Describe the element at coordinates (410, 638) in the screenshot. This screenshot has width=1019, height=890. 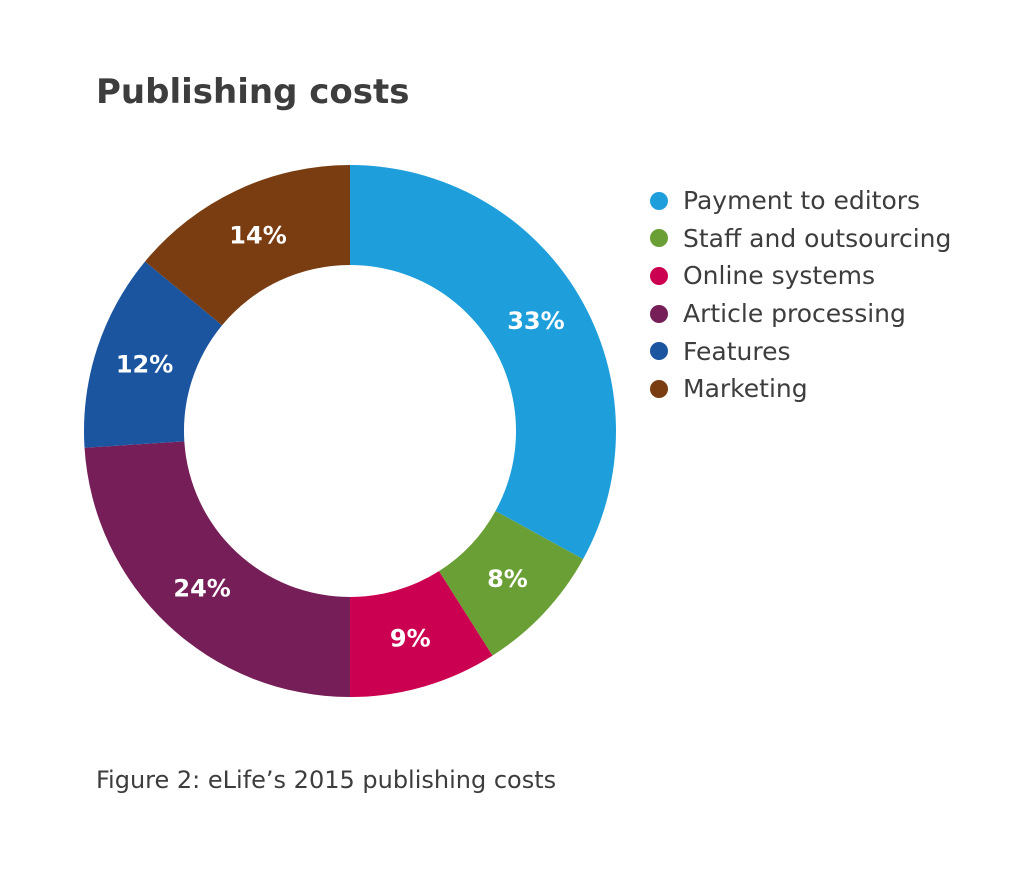
I see `slice-label: 9%` at that location.